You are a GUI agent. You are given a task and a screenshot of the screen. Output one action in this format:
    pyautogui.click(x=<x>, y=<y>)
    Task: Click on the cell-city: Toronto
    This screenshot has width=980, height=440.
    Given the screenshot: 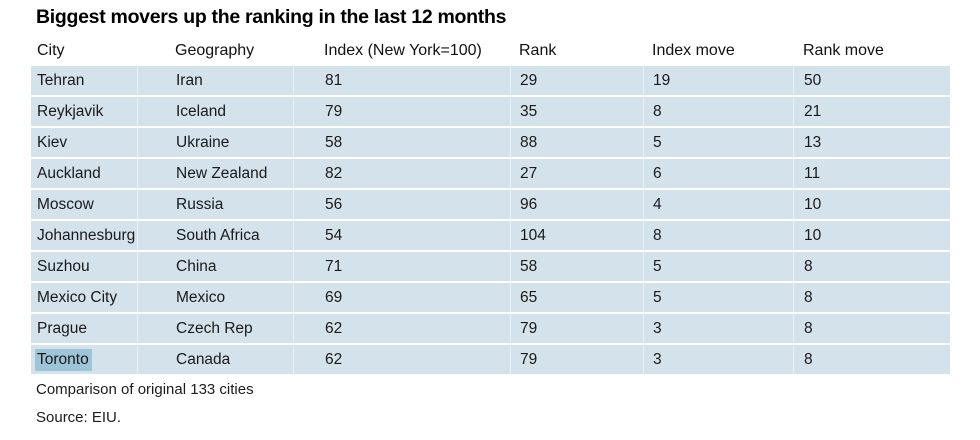 What is the action you would take?
    pyautogui.click(x=84, y=359)
    